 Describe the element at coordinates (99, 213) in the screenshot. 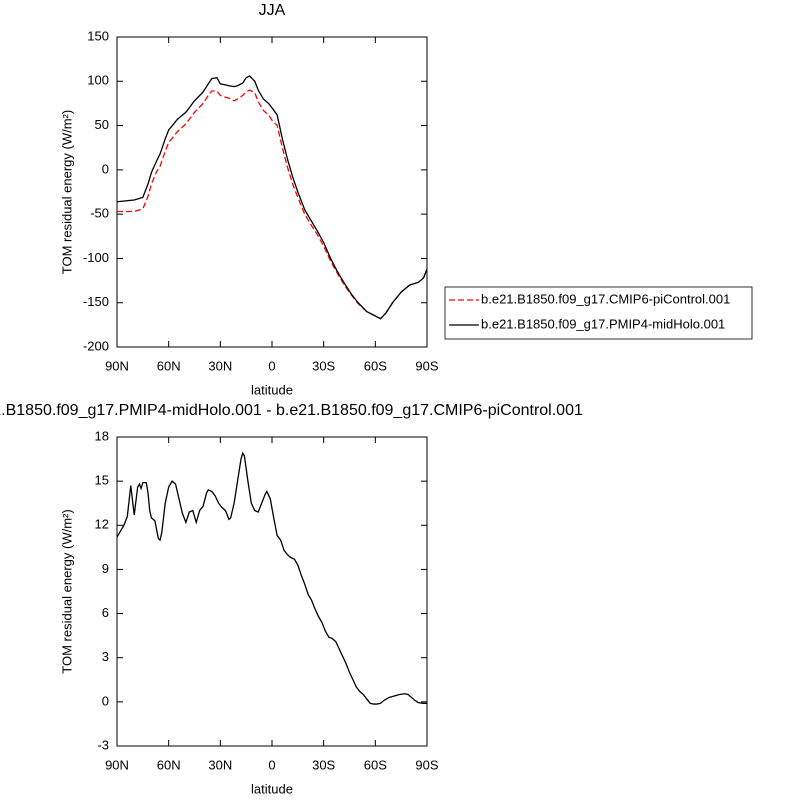

I see `y-tick-label: -50` at that location.